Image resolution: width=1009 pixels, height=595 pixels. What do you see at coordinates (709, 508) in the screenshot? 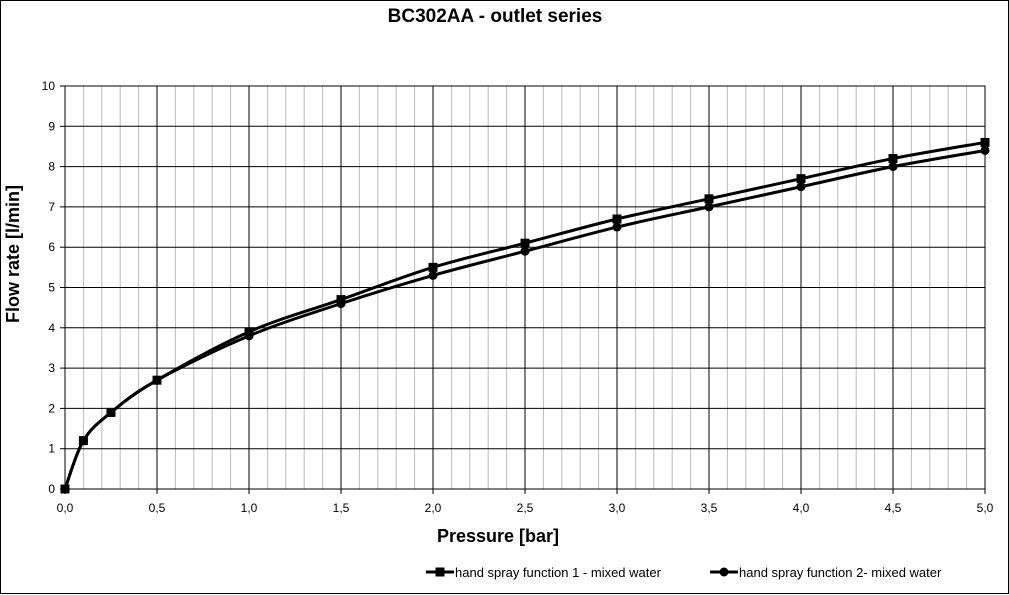
I see `x-tick-label: 3,5` at bounding box center [709, 508].